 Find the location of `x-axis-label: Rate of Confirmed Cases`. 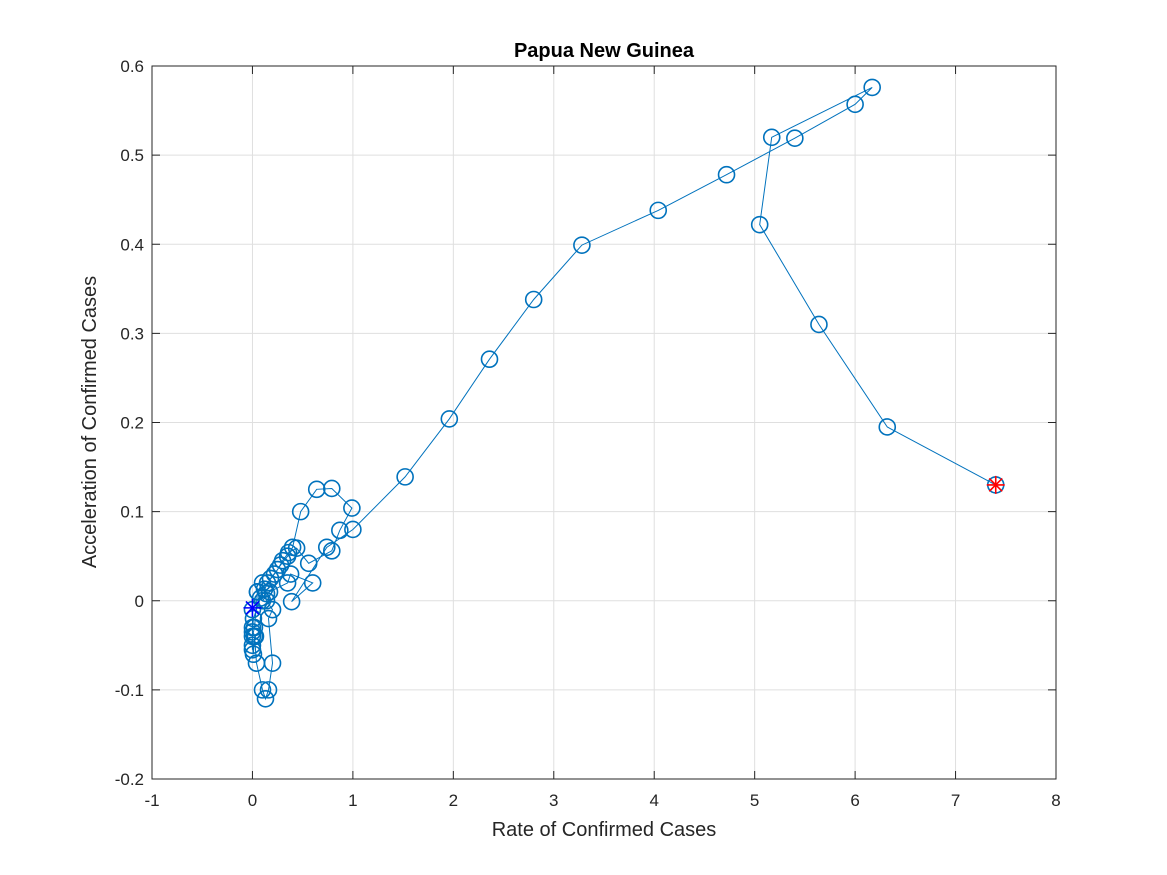

x-axis-label: Rate of Confirmed Cases is located at coordinates (604, 830).